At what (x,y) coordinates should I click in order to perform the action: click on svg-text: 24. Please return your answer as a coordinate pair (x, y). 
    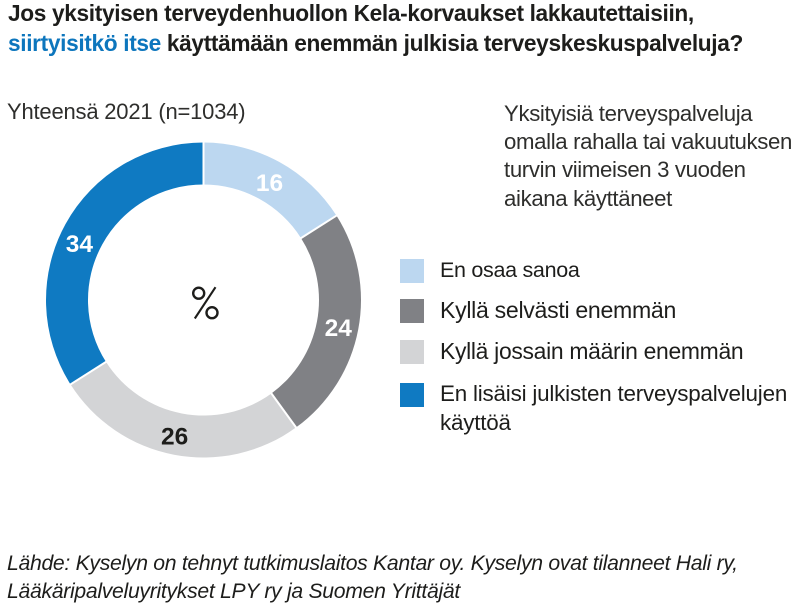
    Looking at the image, I should click on (339, 328).